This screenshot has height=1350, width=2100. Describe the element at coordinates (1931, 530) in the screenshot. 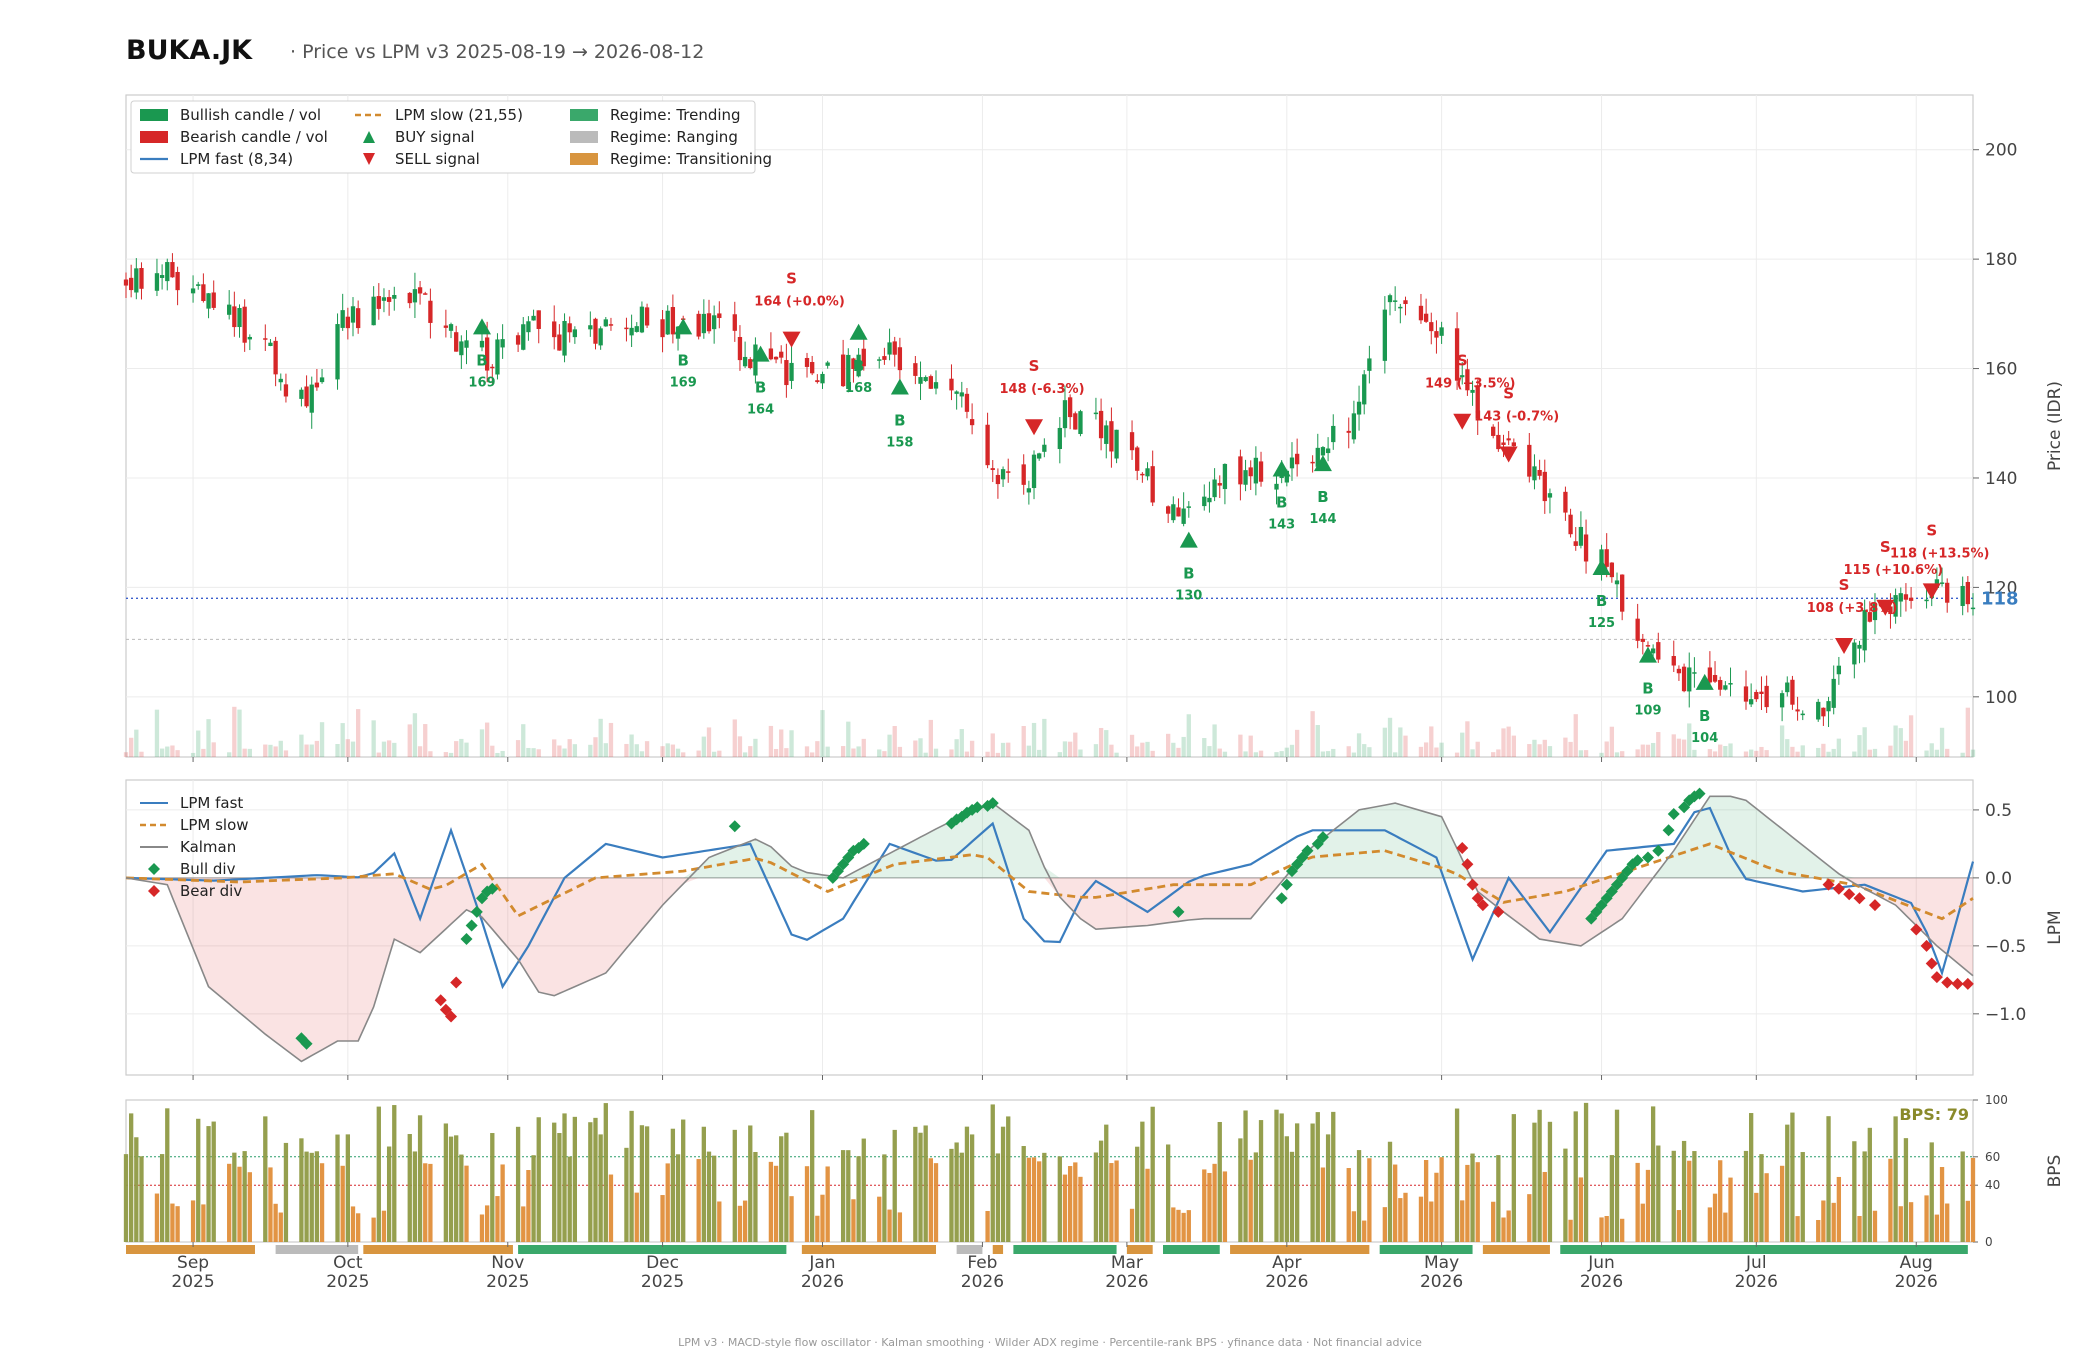

I see `sell-signal-label: S` at that location.